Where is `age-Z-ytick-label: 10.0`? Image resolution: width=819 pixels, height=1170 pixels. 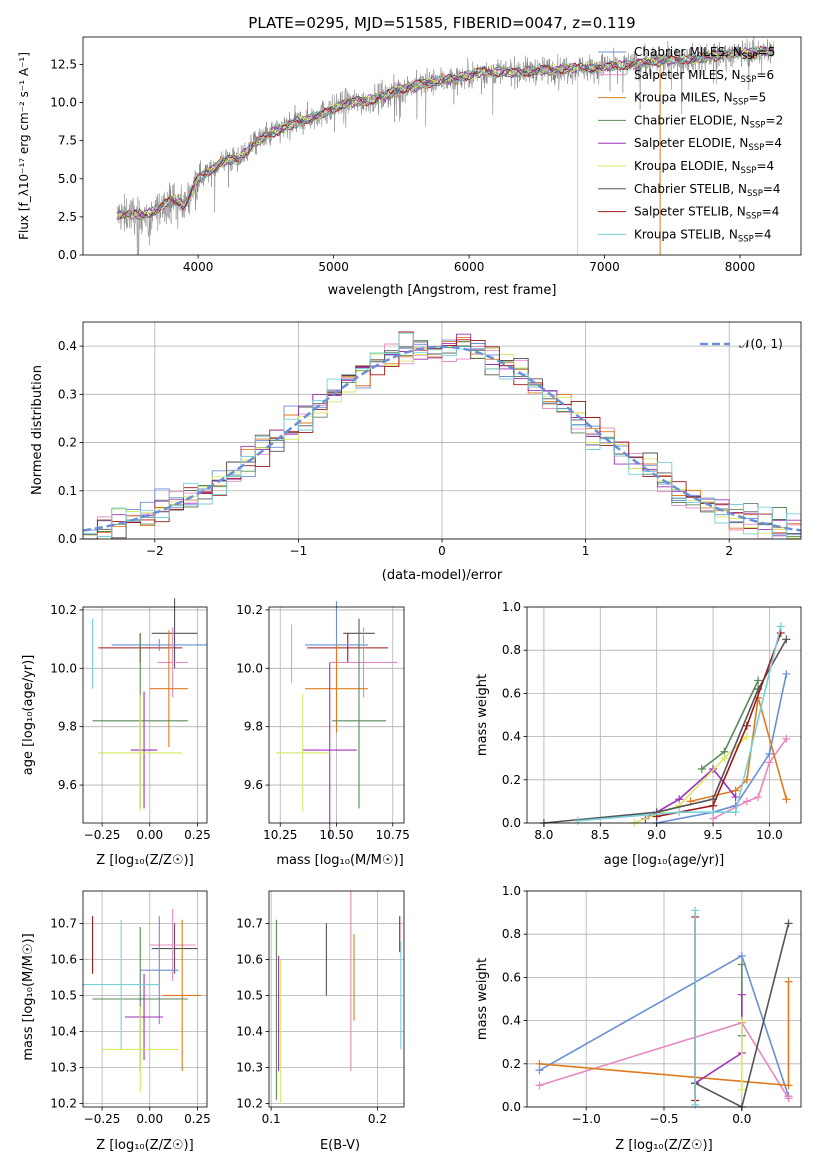 age-Z-ytick-label: 10.0 is located at coordinates (63, 668).